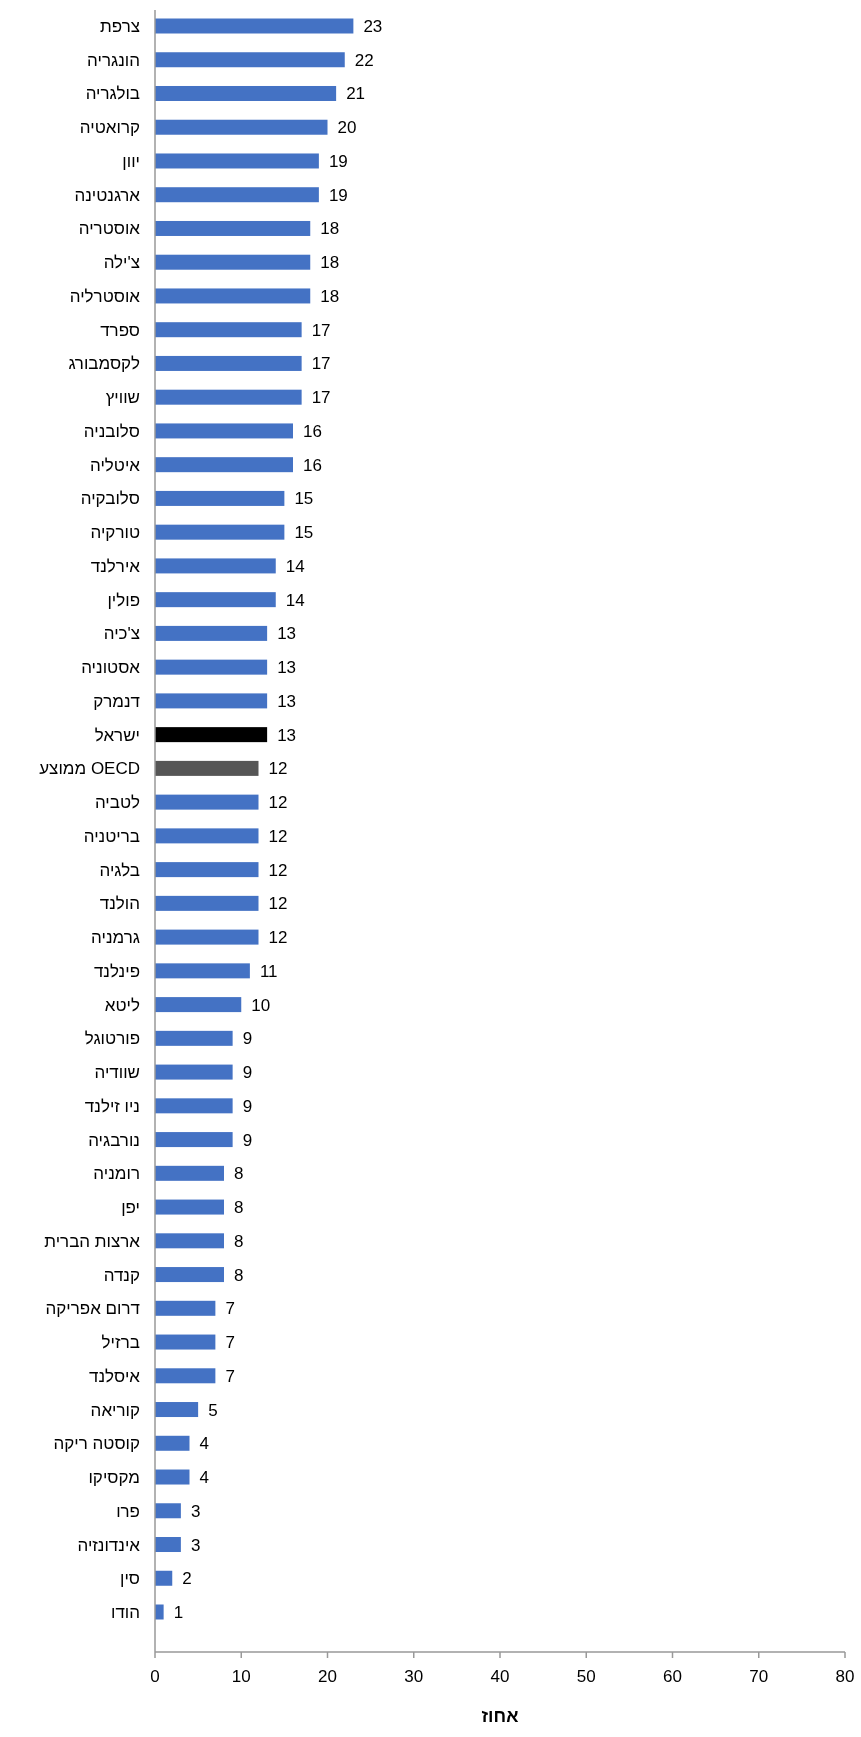 The height and width of the screenshot is (1737, 861). Describe the element at coordinates (105, 296) in the screenshot. I see `y-tick-label: אוסטרליה` at that location.